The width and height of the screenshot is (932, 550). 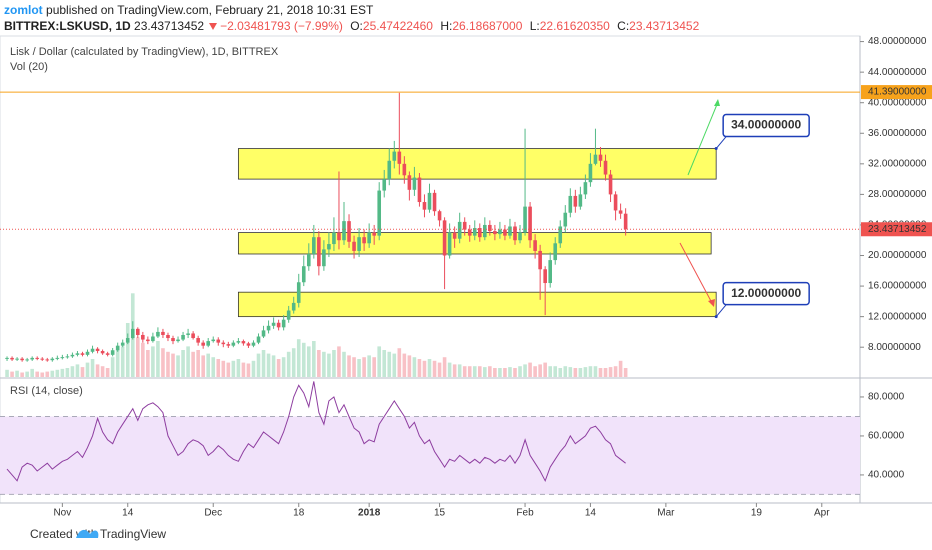 What do you see at coordinates (440, 513) in the screenshot?
I see `x-tick-label: 15` at bounding box center [440, 513].